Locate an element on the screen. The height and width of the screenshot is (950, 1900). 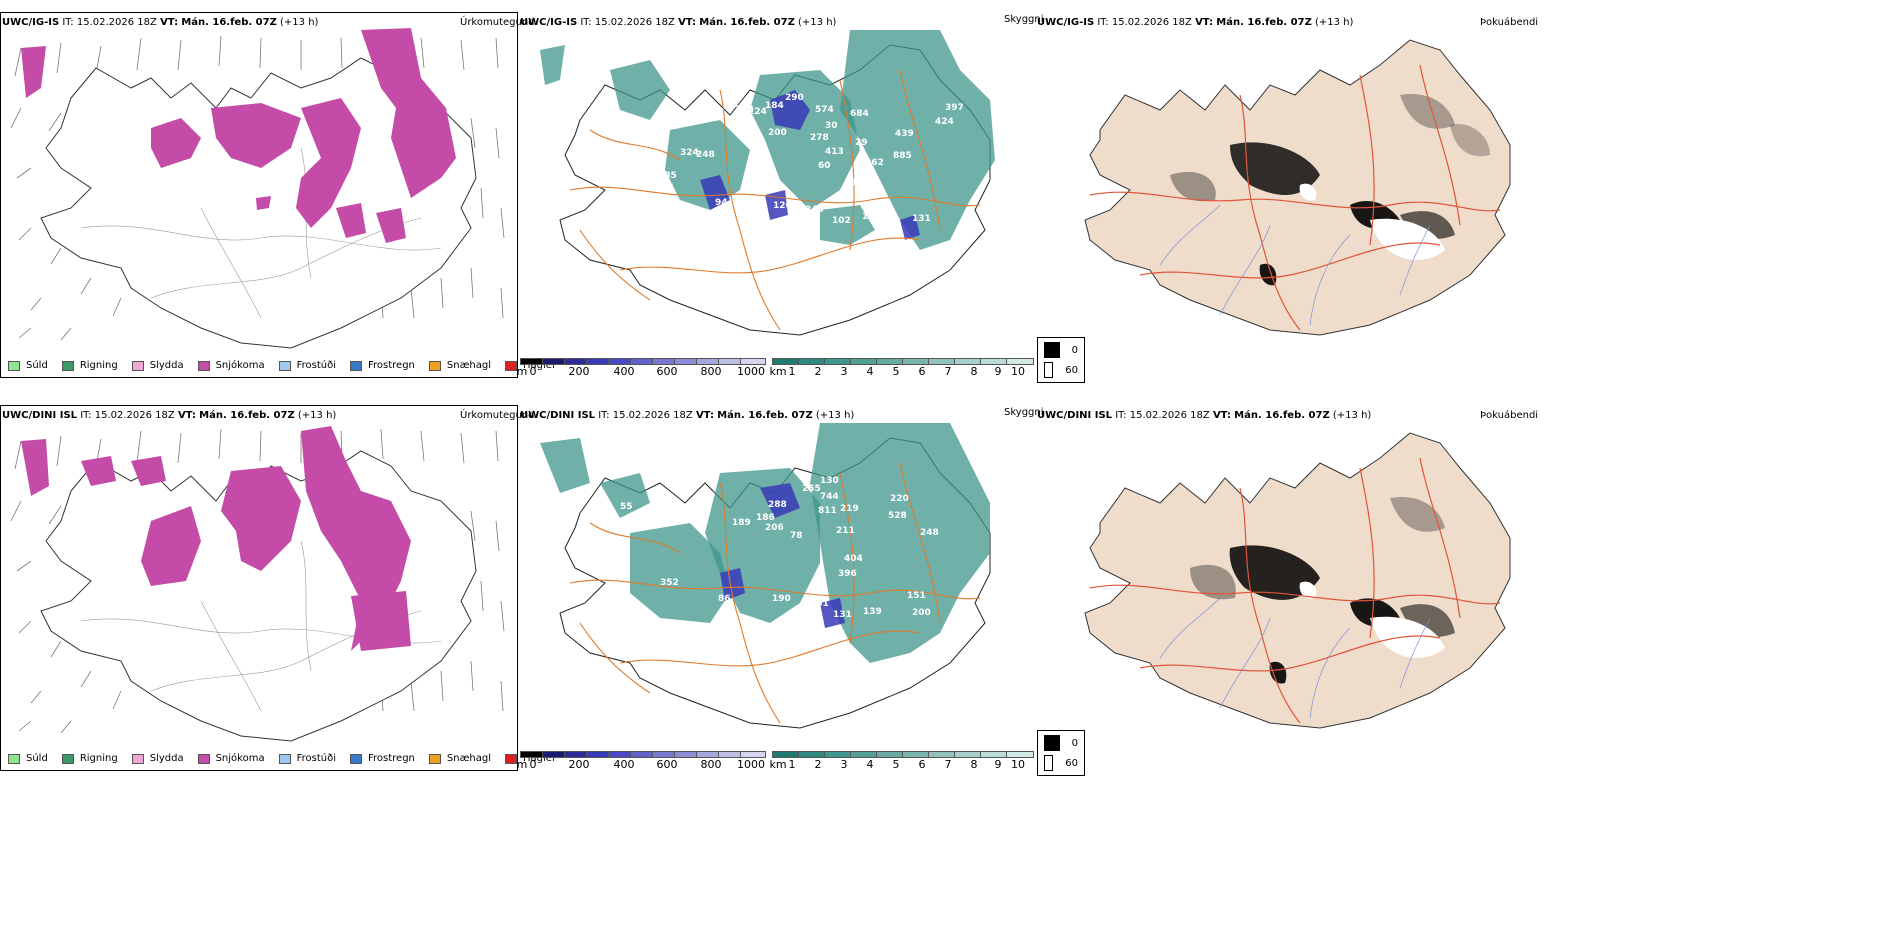
legend-item: Haglél is located at coordinates (530, 365).